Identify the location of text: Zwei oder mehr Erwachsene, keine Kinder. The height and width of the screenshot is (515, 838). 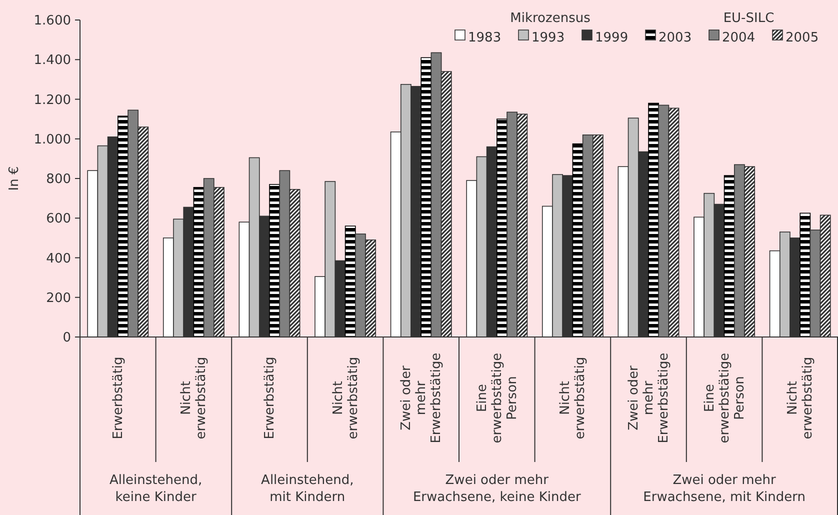
(497, 489).